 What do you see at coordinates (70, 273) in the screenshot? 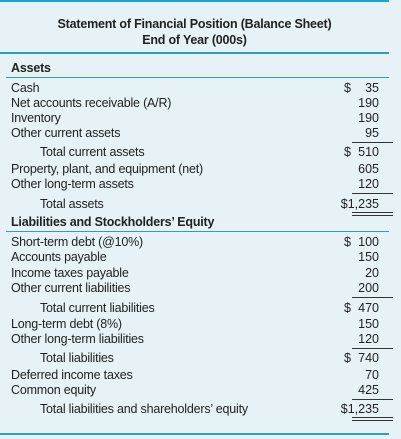
I see `row-label: Income taxes payable` at bounding box center [70, 273].